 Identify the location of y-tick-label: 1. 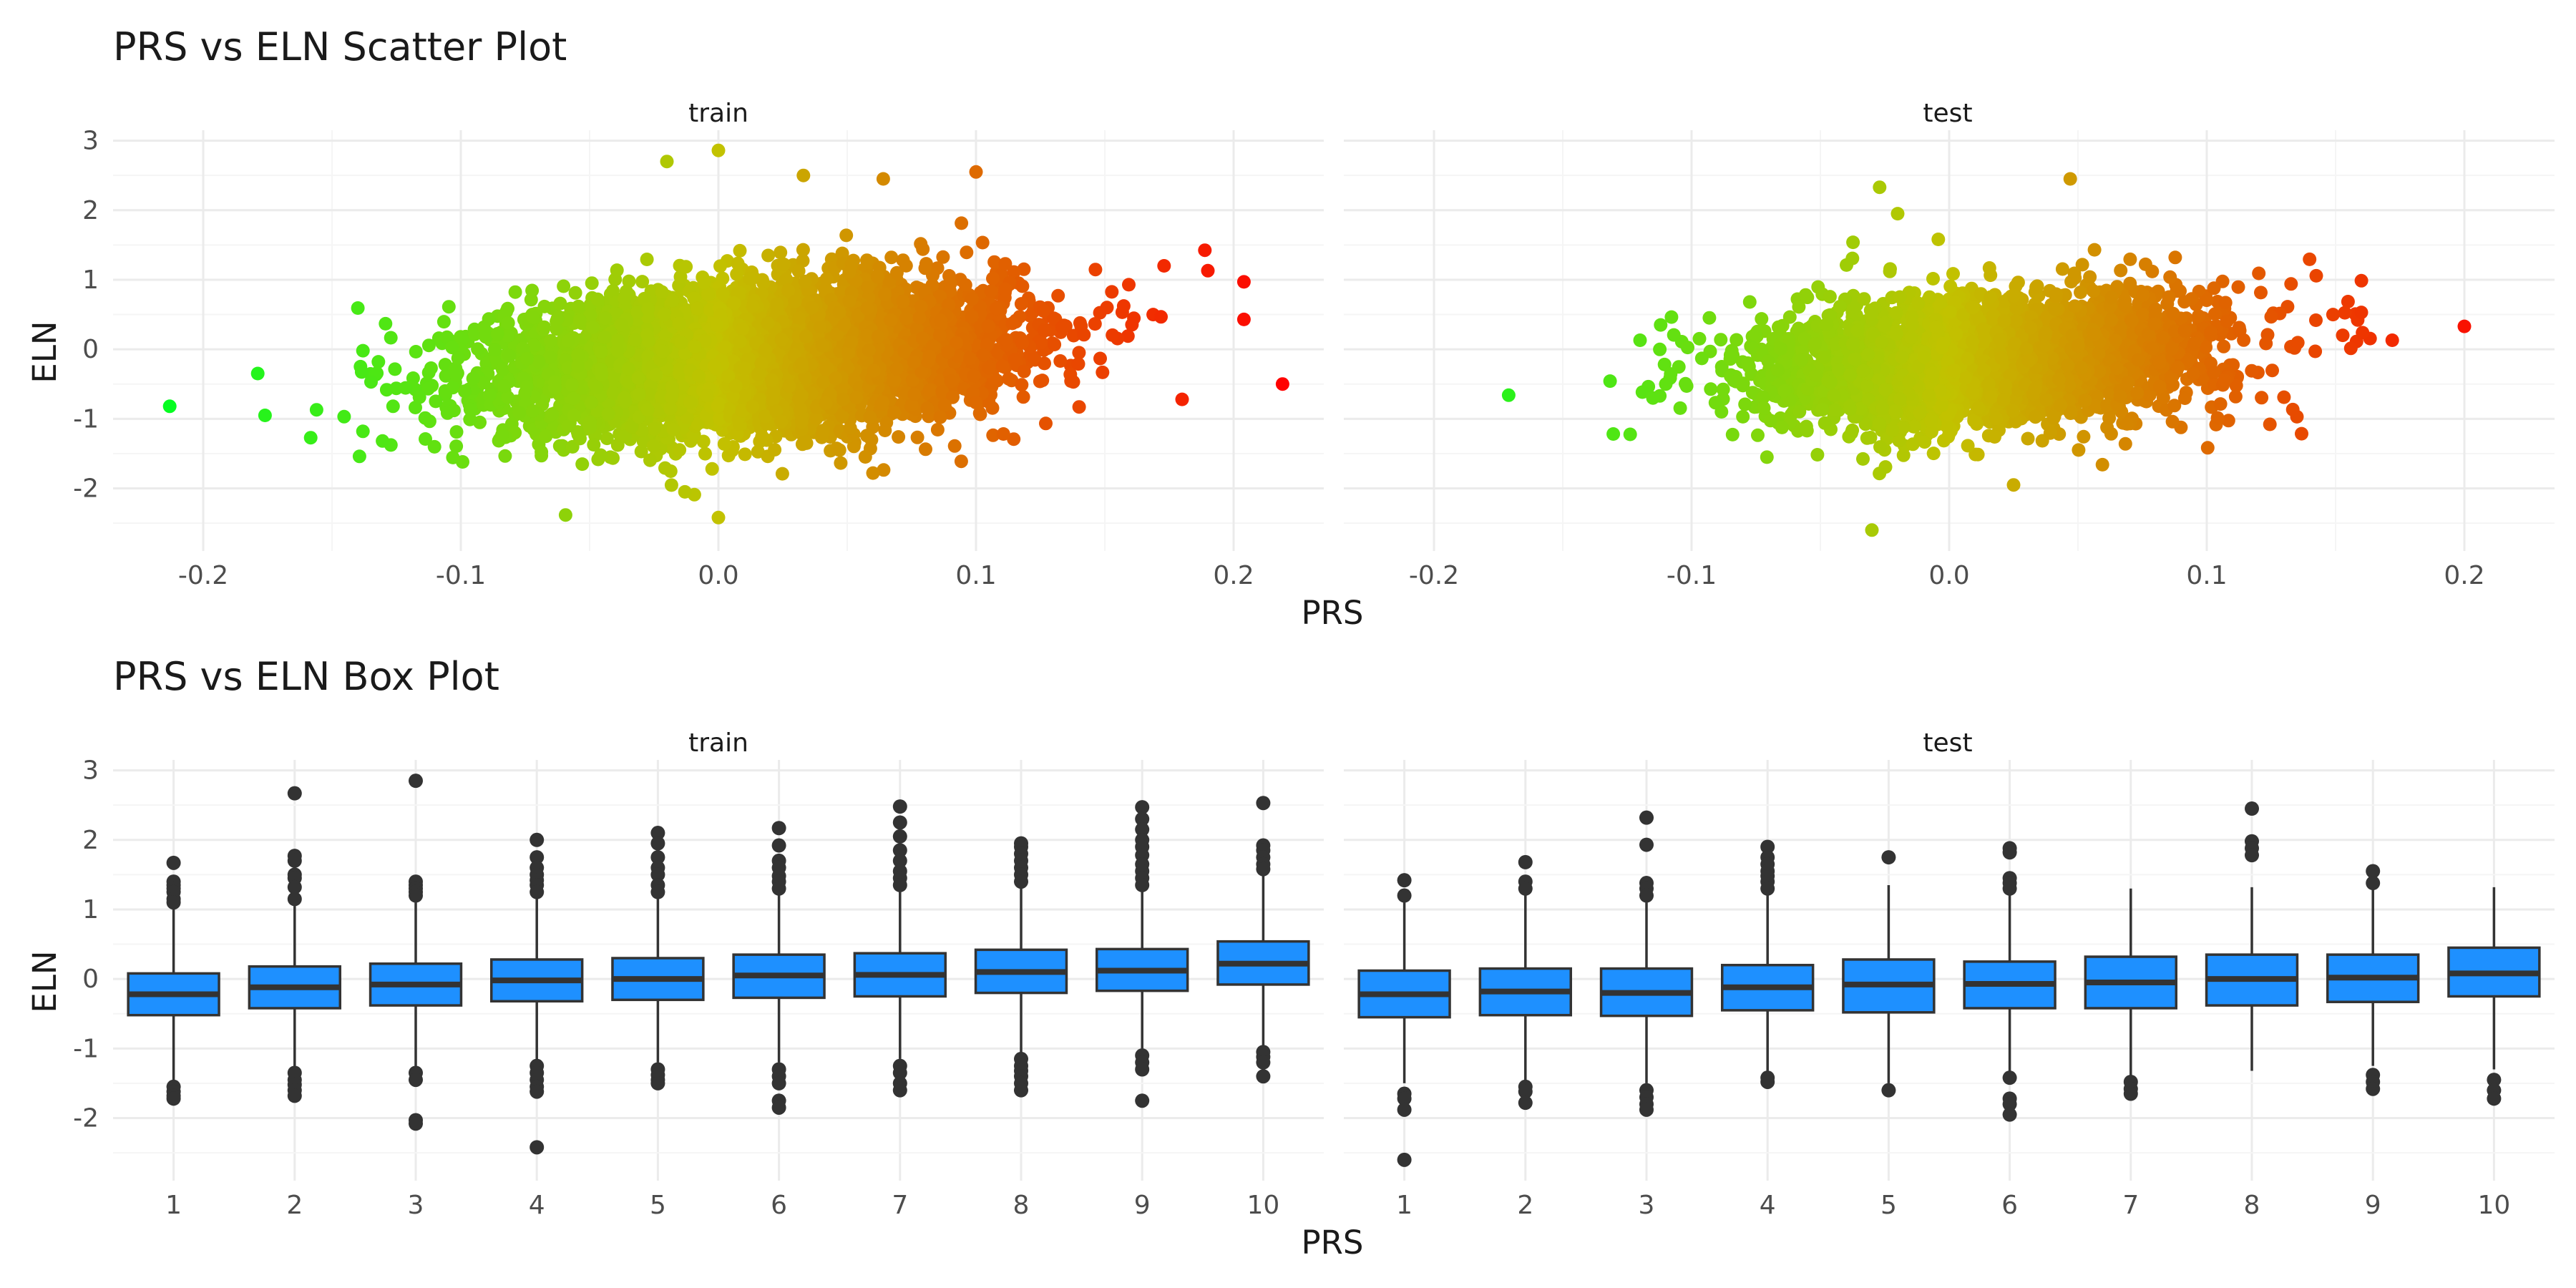
(90, 280).